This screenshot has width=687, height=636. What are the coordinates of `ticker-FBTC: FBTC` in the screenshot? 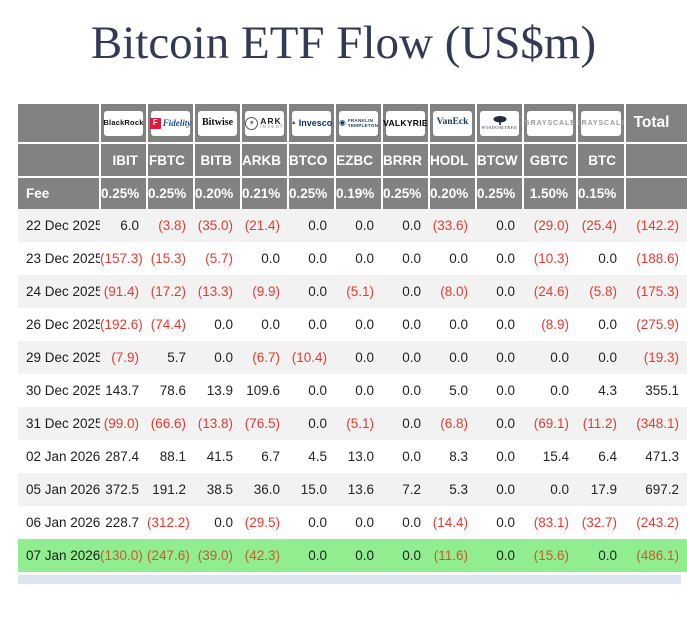 It's located at (171, 160).